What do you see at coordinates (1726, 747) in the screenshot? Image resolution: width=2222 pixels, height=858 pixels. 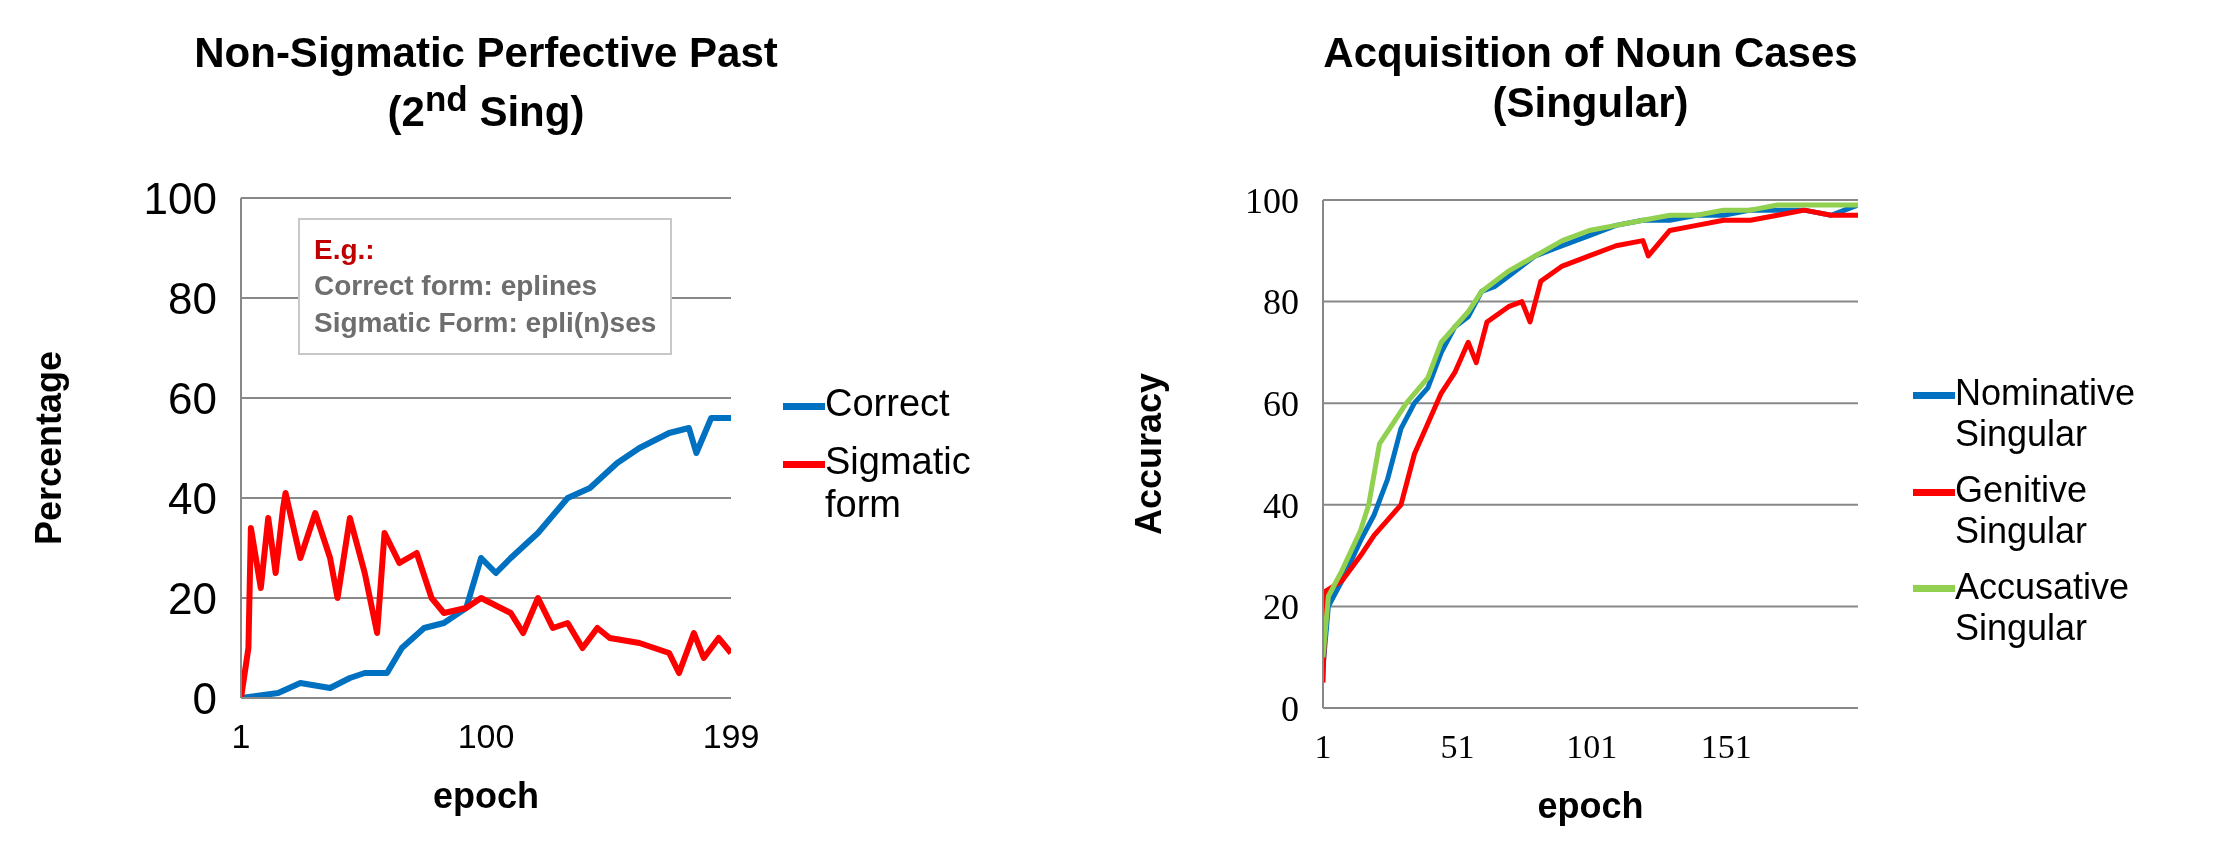 I see `x-tick-label: 151` at bounding box center [1726, 747].